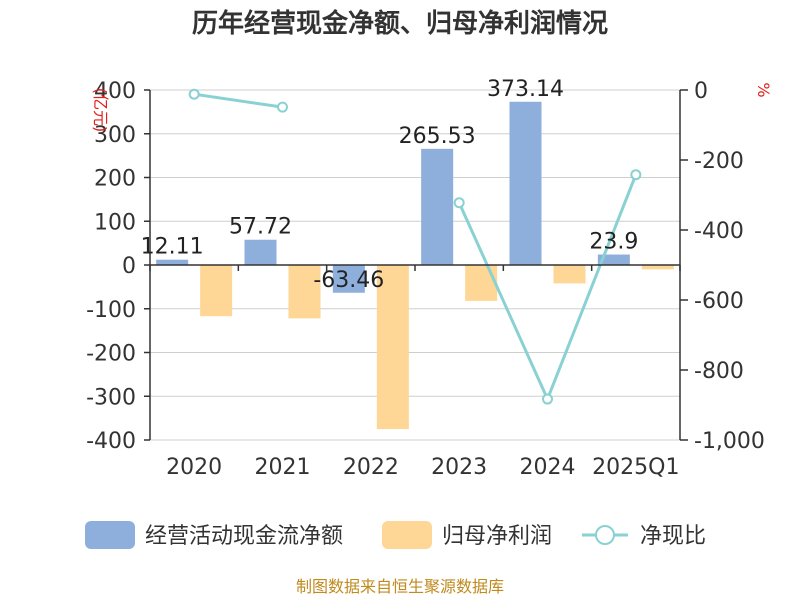 This screenshot has width=800, height=600. Describe the element at coordinates (100, 110) in the screenshot. I see `left-axis-unit: (亿元)` at that location.